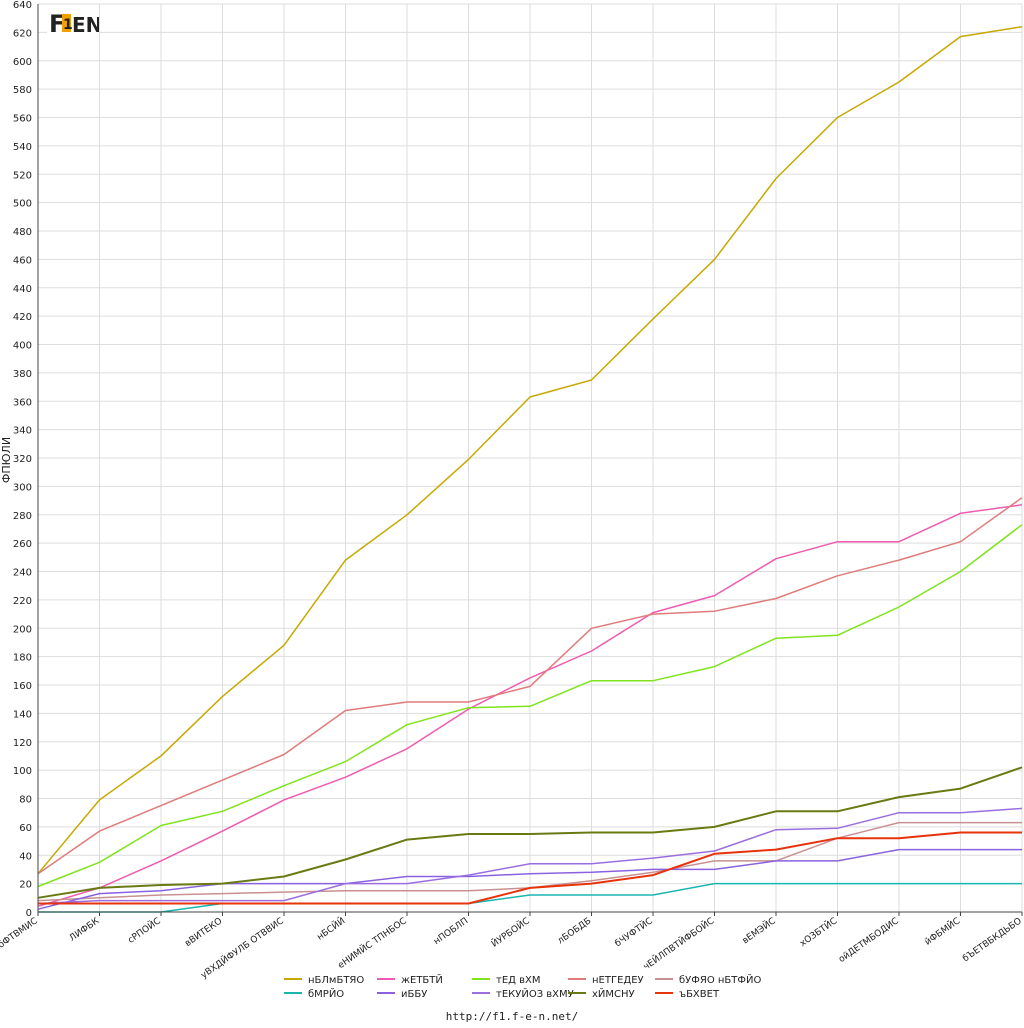 The width and height of the screenshot is (1024, 1028). What do you see at coordinates (22, 629) in the screenshot?
I see `y-tick-label: 200` at bounding box center [22, 629].